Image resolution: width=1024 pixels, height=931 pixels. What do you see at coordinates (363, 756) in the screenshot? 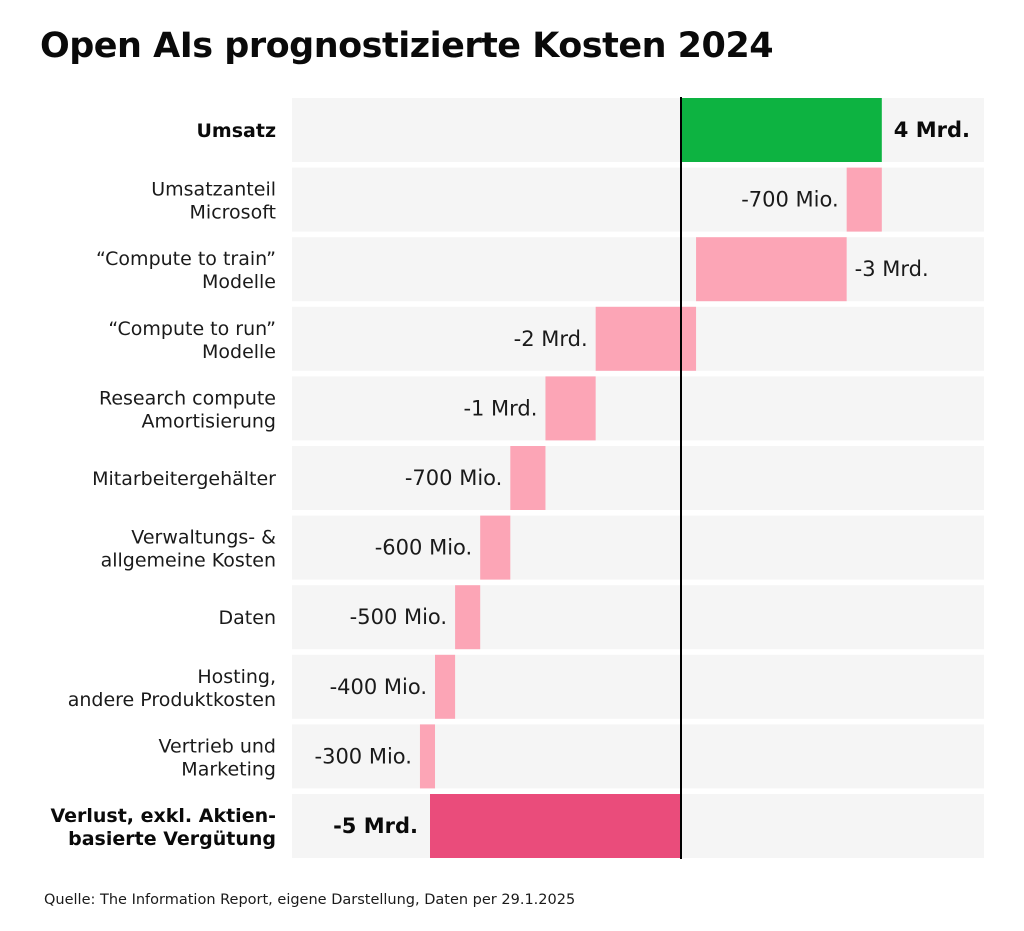
I see `value-label: -300 Mio.` at bounding box center [363, 756].